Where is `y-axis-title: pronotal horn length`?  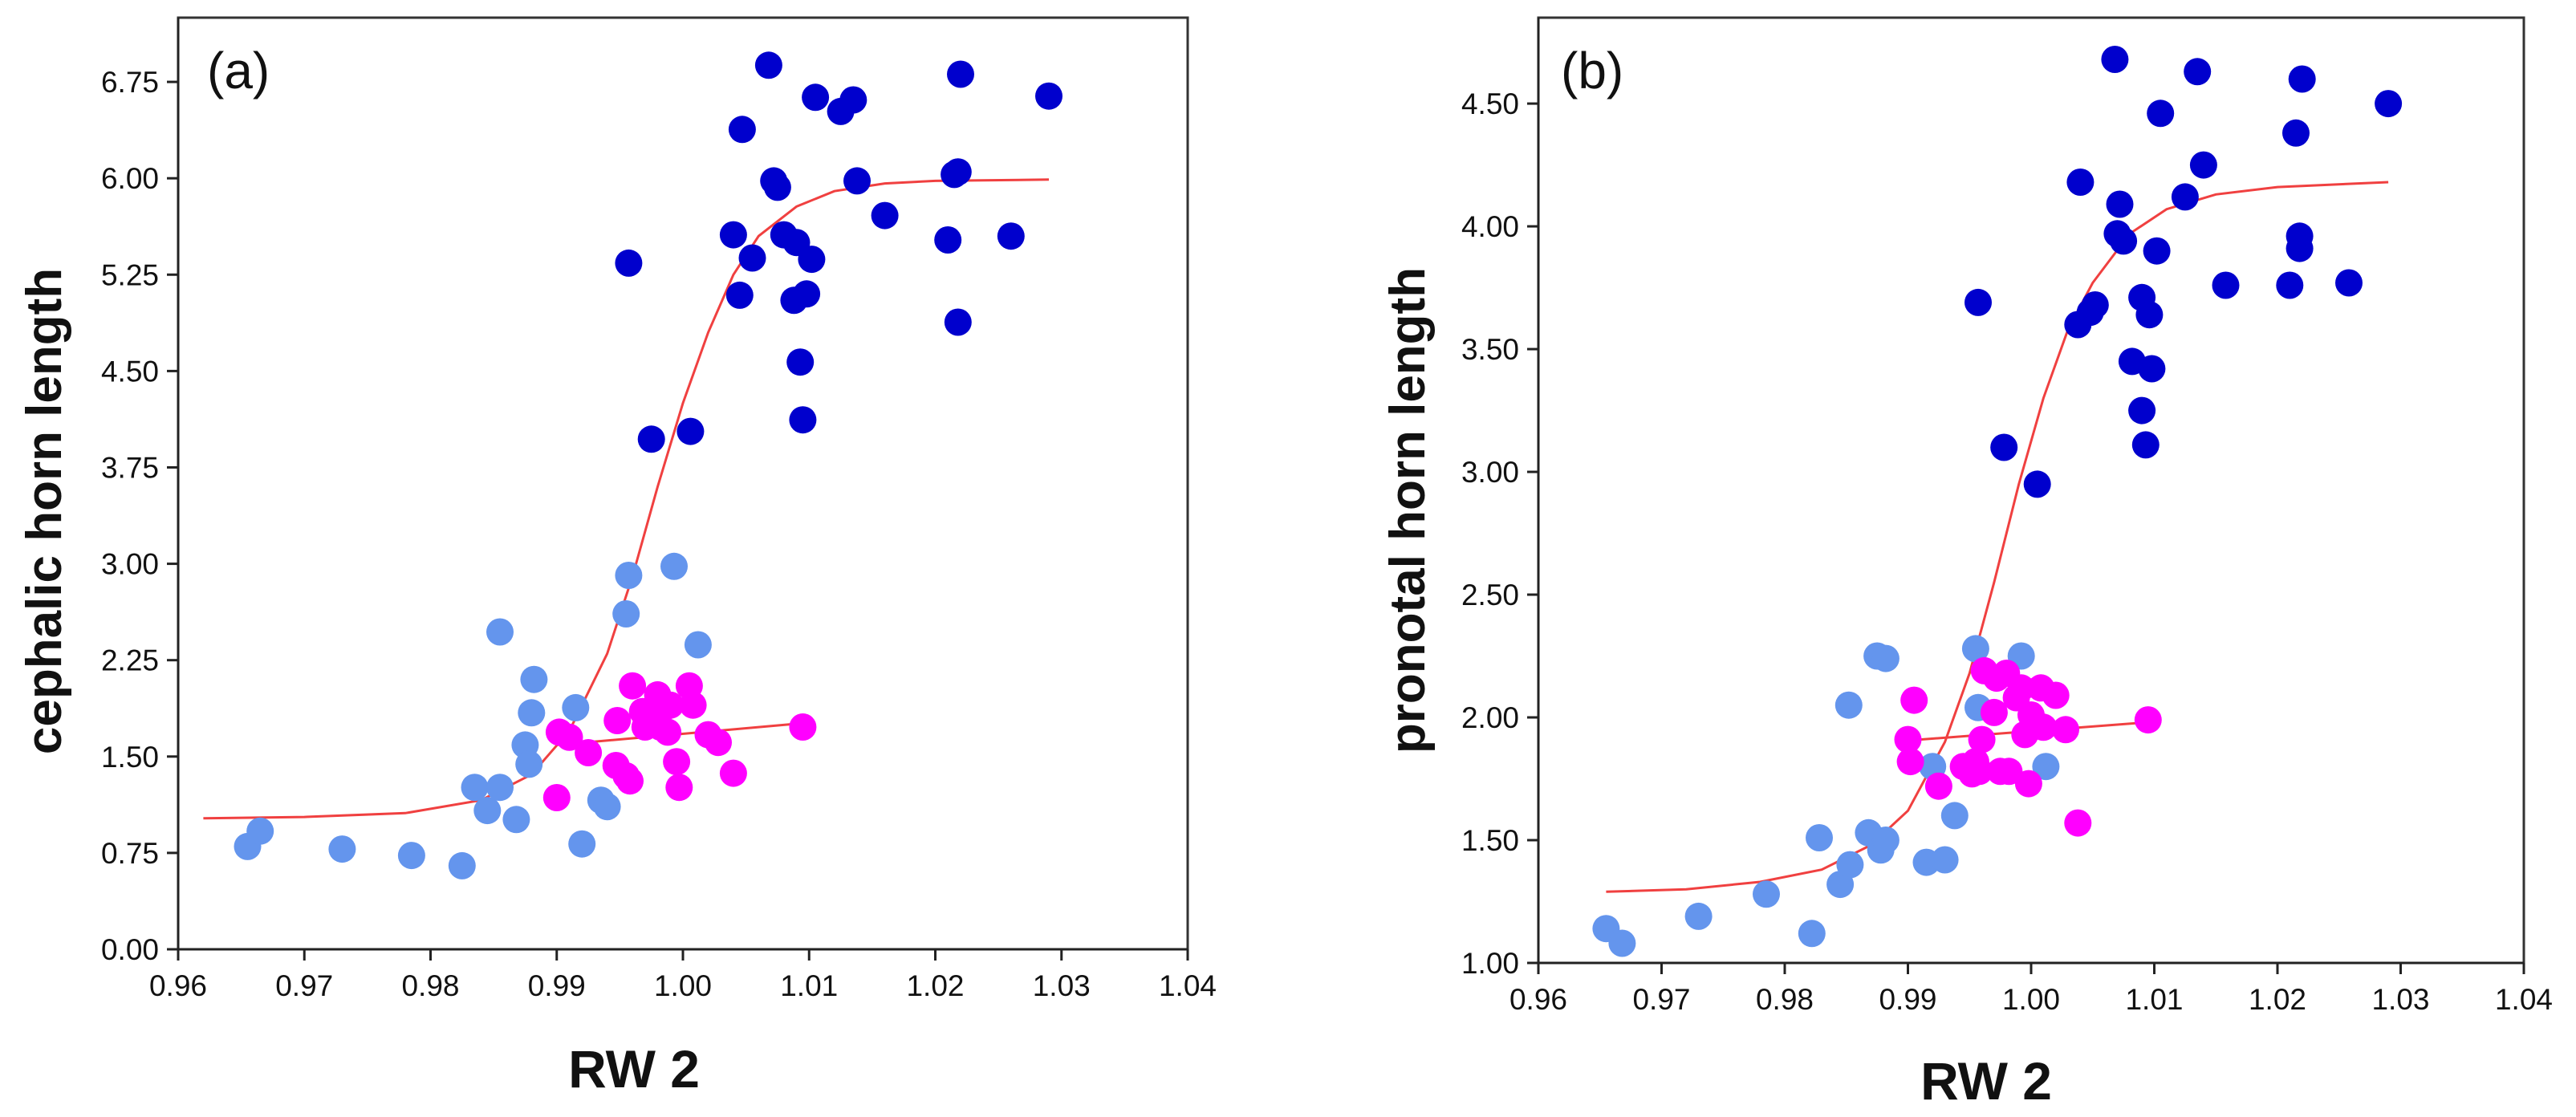 y-axis-title: pronotal horn length is located at coordinates (1408, 510).